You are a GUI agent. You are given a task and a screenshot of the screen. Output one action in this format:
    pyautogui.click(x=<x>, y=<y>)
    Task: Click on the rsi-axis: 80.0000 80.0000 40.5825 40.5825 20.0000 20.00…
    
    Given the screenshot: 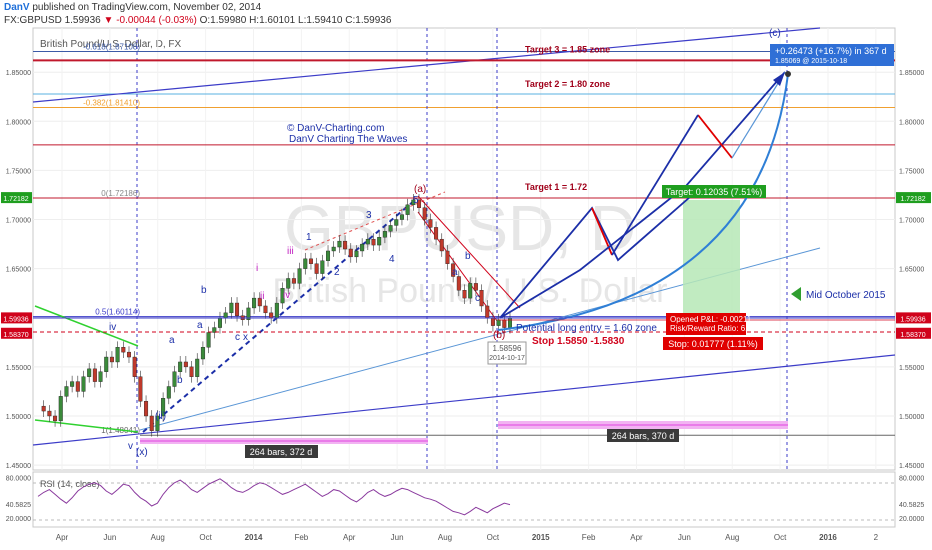 What is the action you would take?
    pyautogui.click(x=465, y=499)
    